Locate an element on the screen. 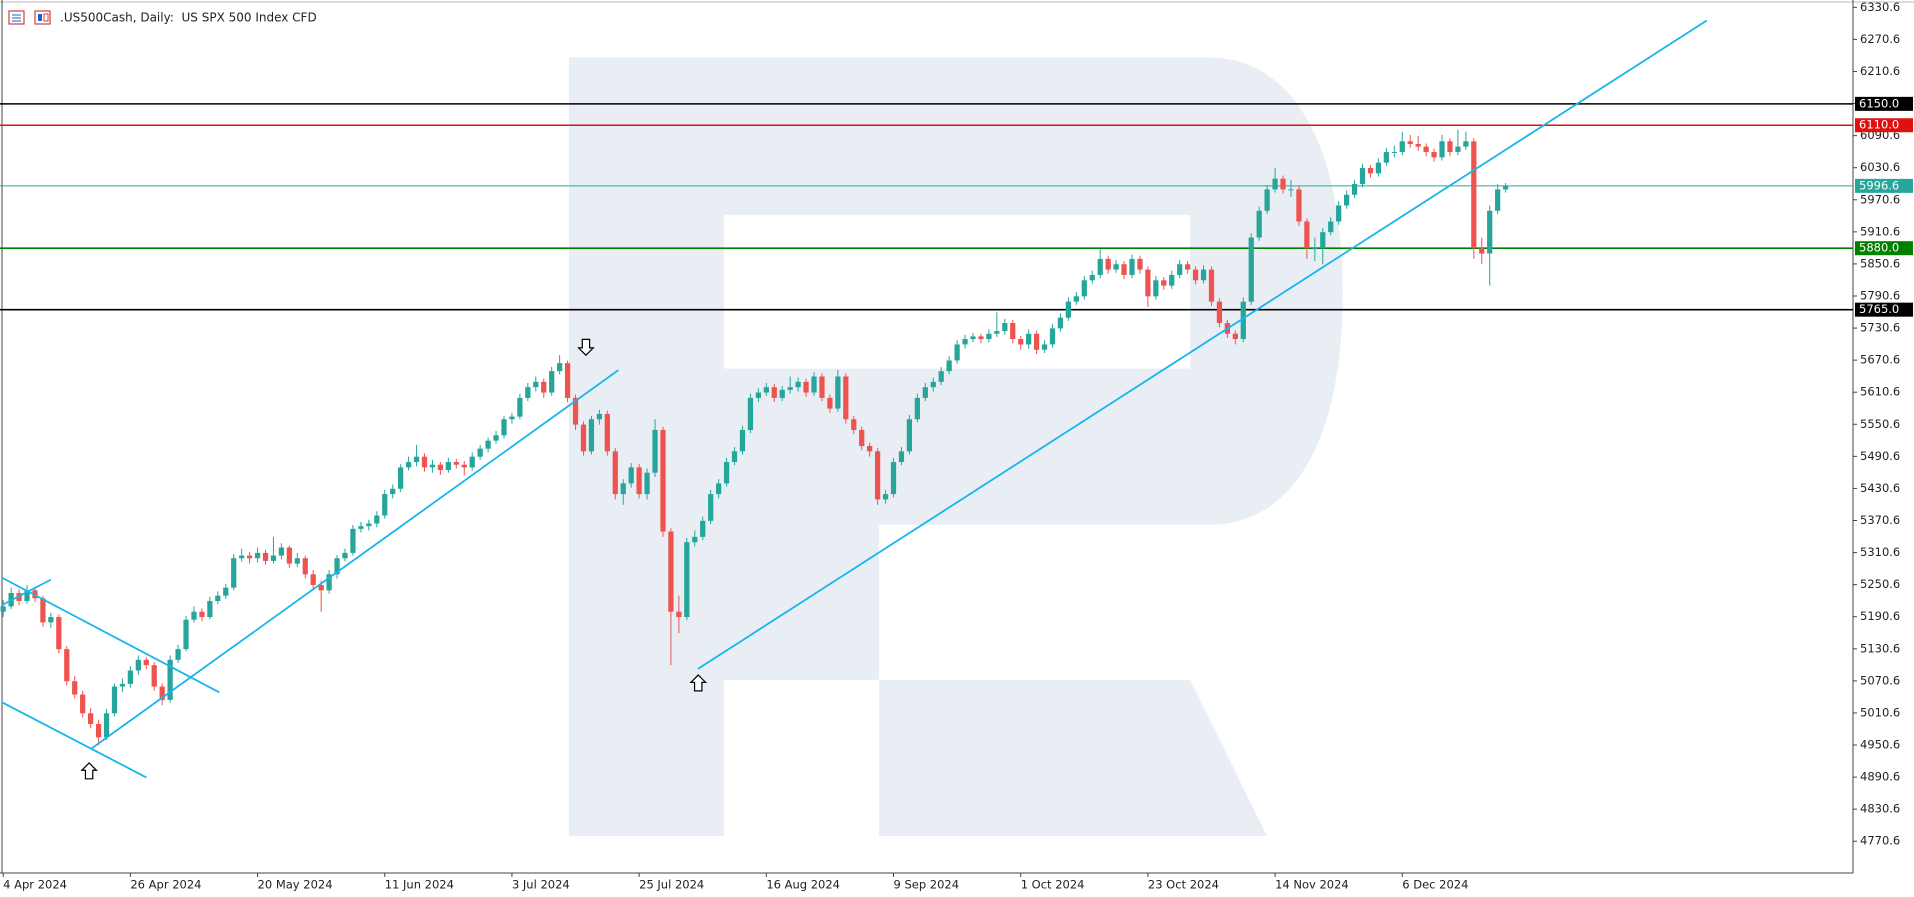  level-label: 6110.0 is located at coordinates (1879, 125).